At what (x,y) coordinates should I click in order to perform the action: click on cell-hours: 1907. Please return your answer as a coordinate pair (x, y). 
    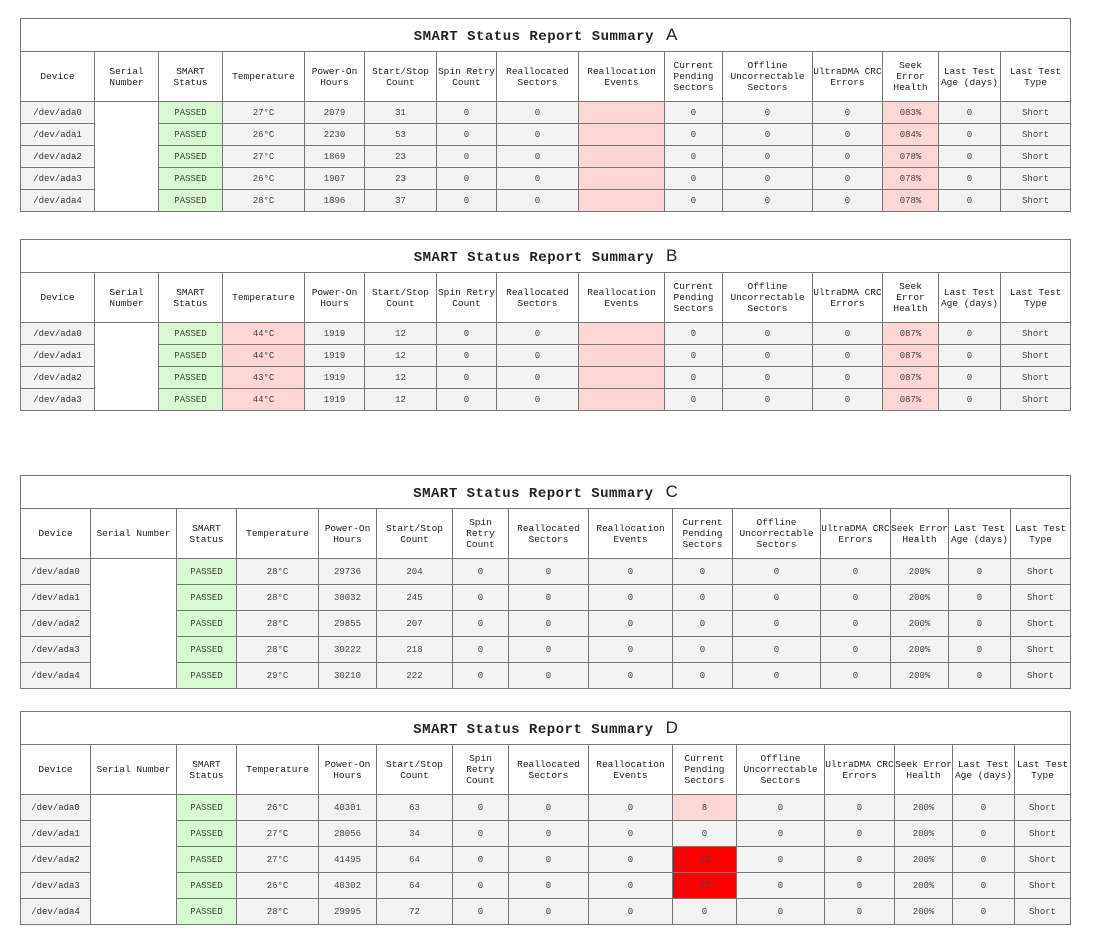
    Looking at the image, I should click on (334, 178).